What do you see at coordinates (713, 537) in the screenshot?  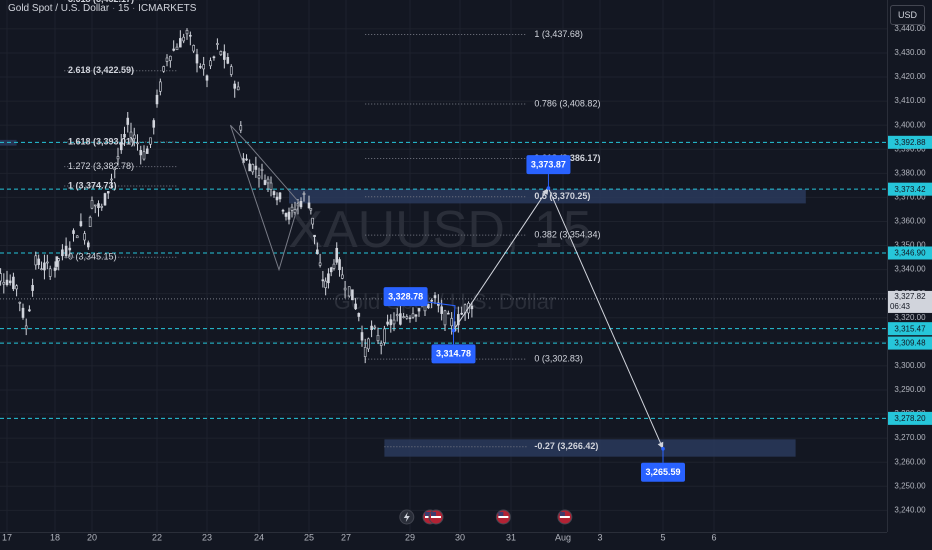 I see `x-tick-label: 6` at bounding box center [713, 537].